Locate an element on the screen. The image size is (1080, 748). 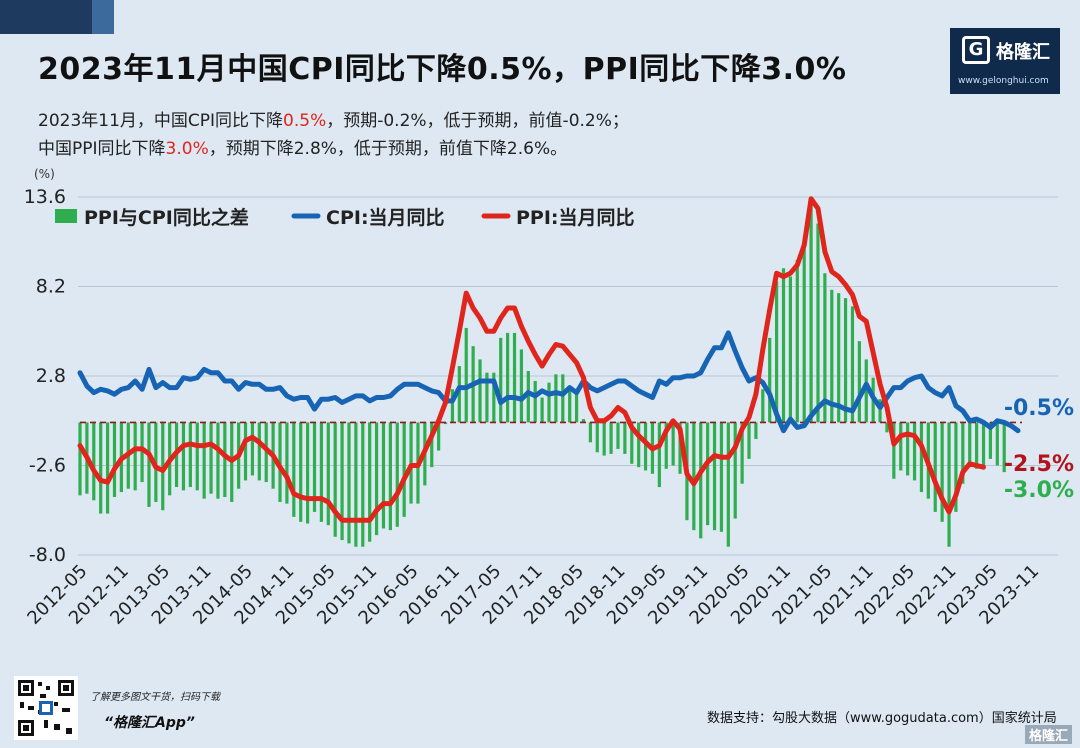
subtitle-2-text-end: ，预期下降2.8%，低于预期，前值下降2.6%。 is located at coordinates (388, 149).